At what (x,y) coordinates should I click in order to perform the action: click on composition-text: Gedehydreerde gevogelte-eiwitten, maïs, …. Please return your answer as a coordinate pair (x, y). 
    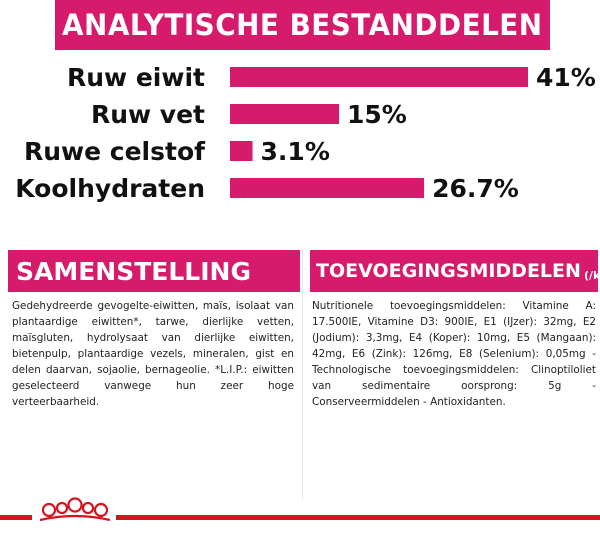
    Looking at the image, I should click on (153, 354).